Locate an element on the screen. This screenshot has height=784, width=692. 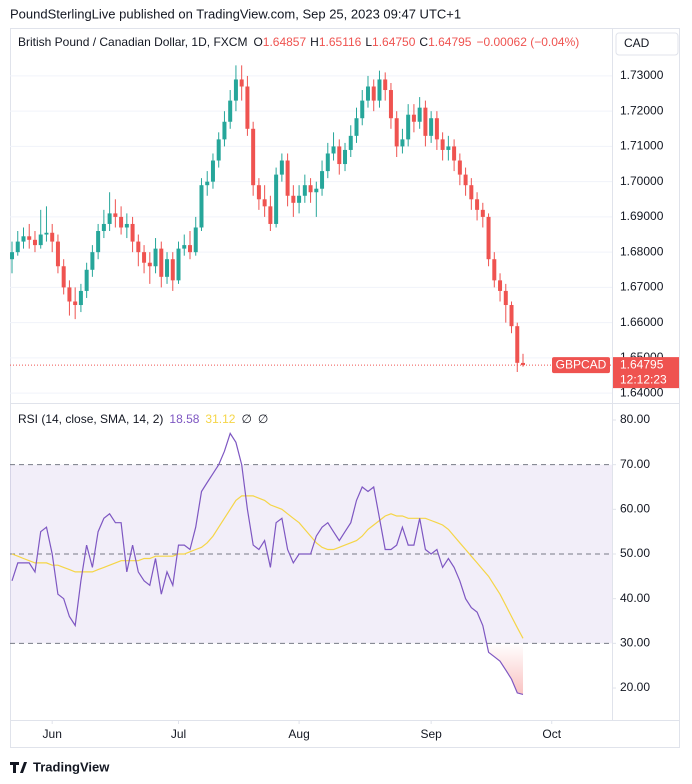
x-tick-label: Sep is located at coordinates (431, 734).